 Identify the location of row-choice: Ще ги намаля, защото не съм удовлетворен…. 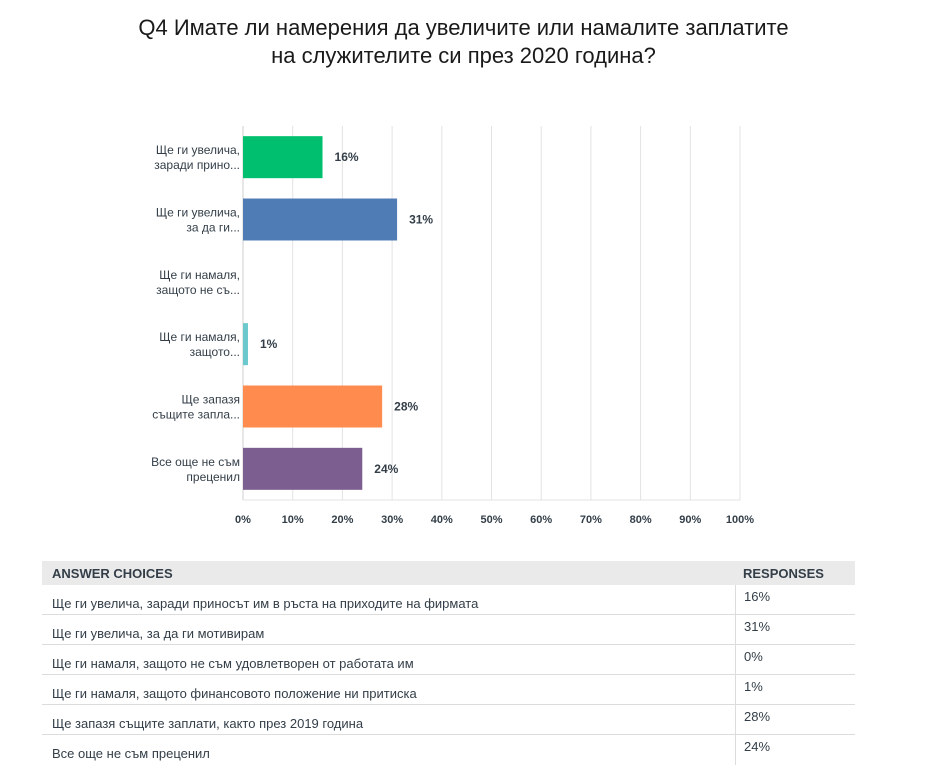
(233, 663).